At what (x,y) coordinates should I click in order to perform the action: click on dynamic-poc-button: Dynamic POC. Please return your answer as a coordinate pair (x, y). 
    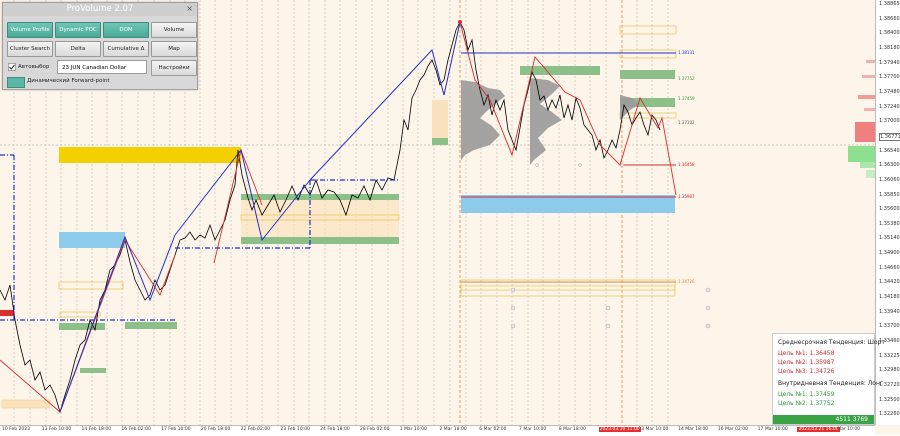
    Looking at the image, I should click on (78, 30).